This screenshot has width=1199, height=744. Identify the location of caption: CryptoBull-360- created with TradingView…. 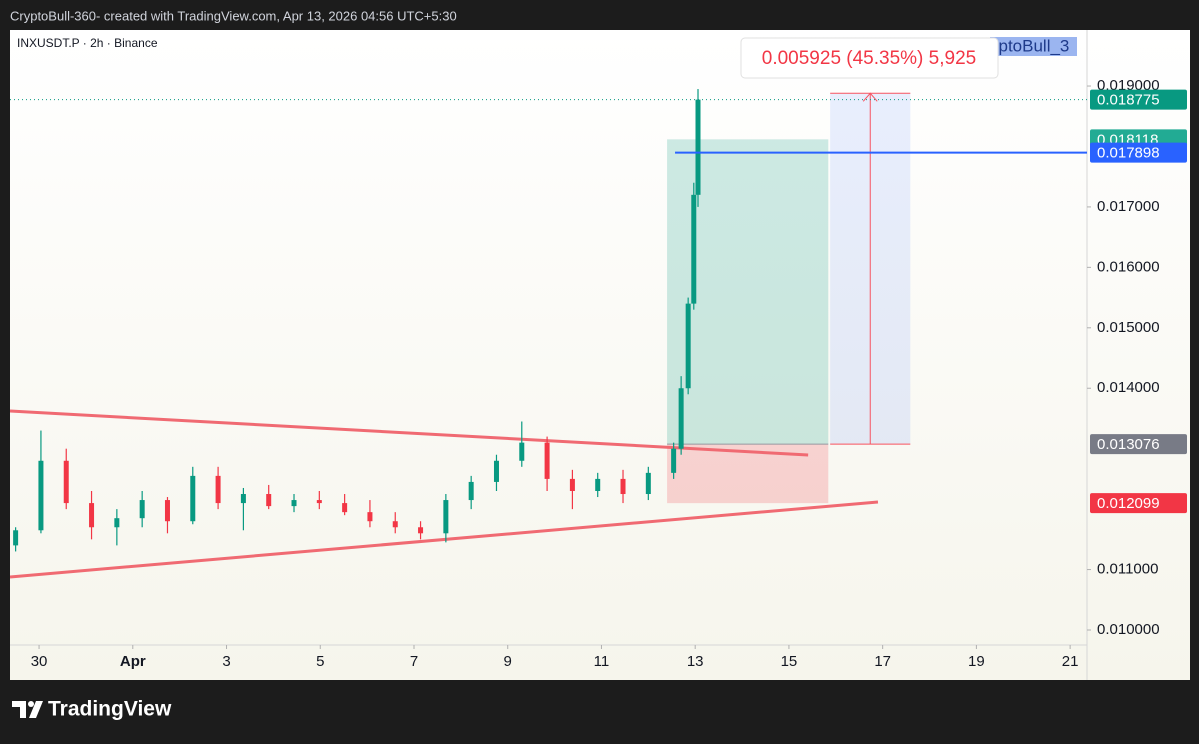
(233, 15).